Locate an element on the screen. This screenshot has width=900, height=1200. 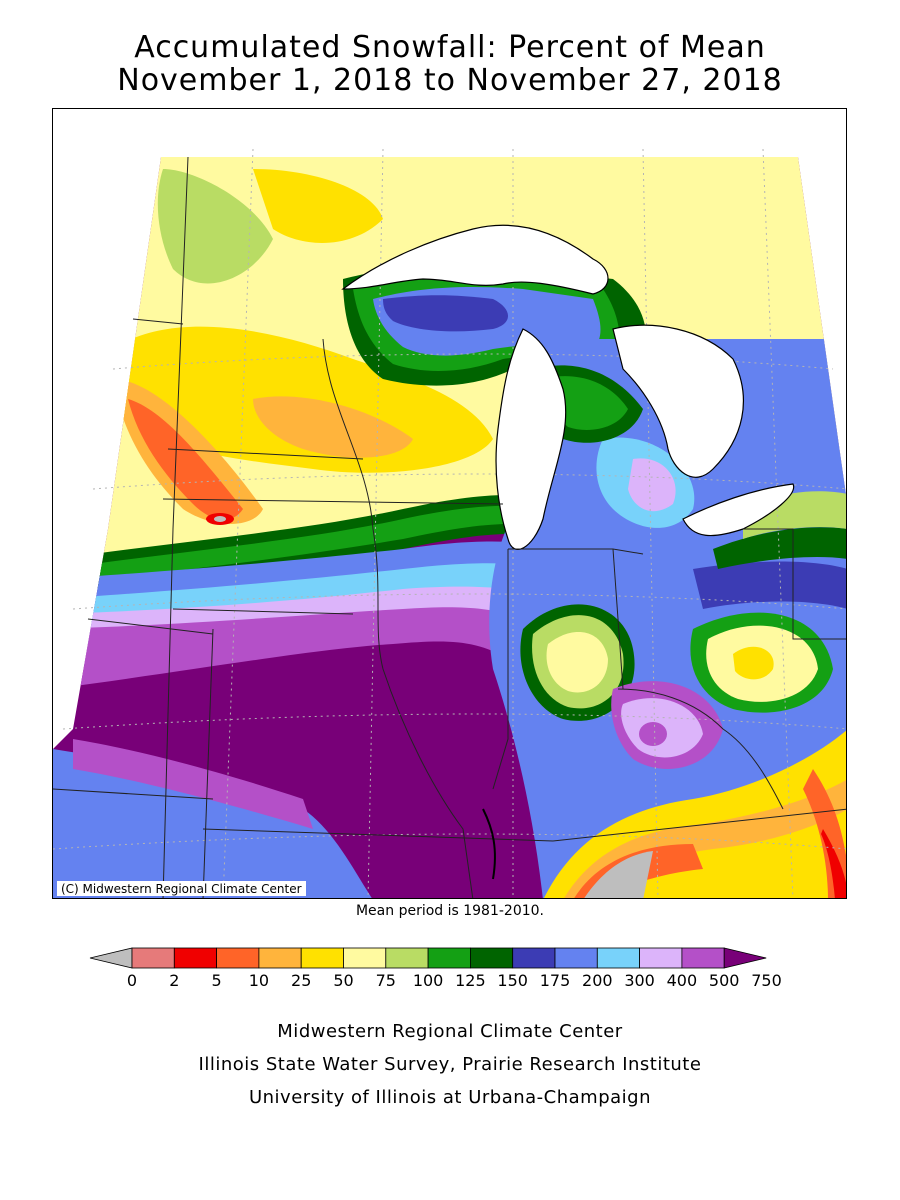
legend-color-boxes is located at coordinates (428, 958).